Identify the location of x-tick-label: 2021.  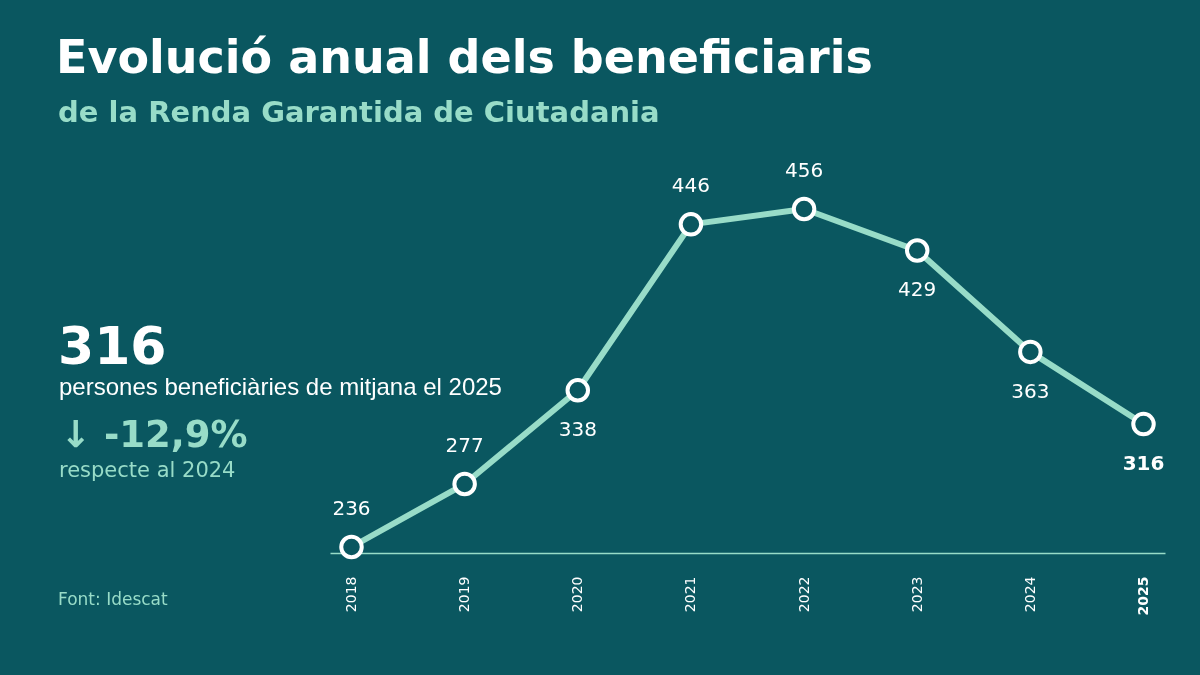
(690, 594).